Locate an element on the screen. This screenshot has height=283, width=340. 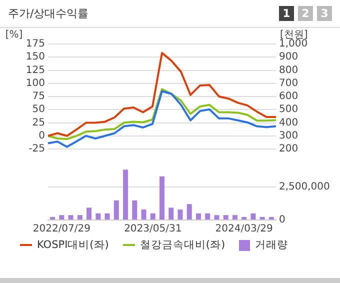
text: 2 is located at coordinates (305, 13).